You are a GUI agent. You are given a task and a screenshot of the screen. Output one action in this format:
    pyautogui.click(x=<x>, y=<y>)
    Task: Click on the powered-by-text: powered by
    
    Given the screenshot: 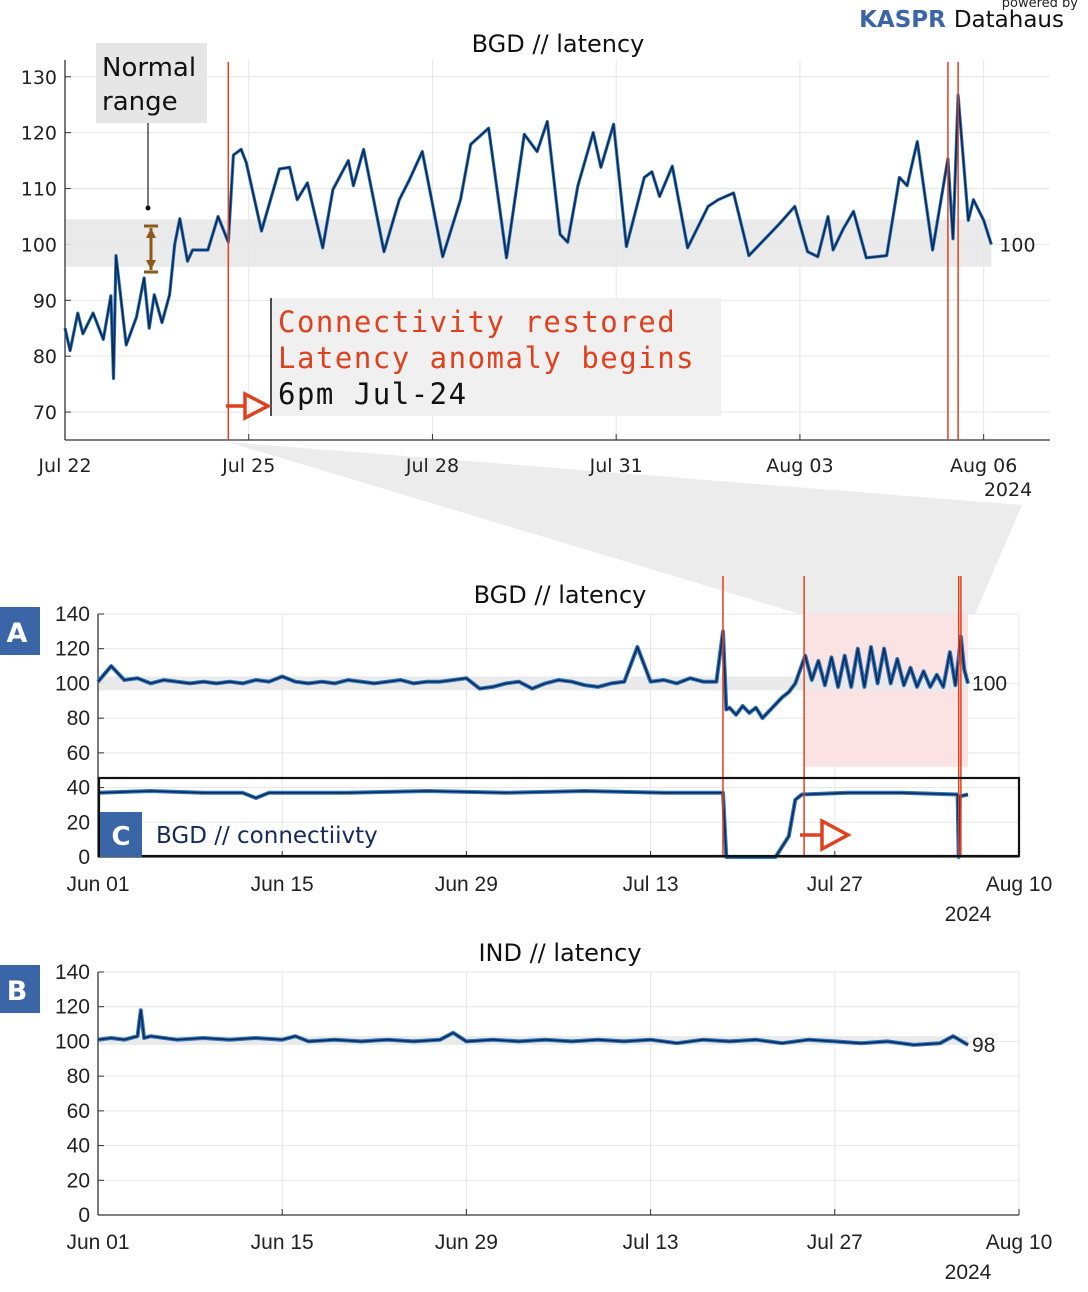 What is the action you would take?
    pyautogui.click(x=1040, y=5)
    